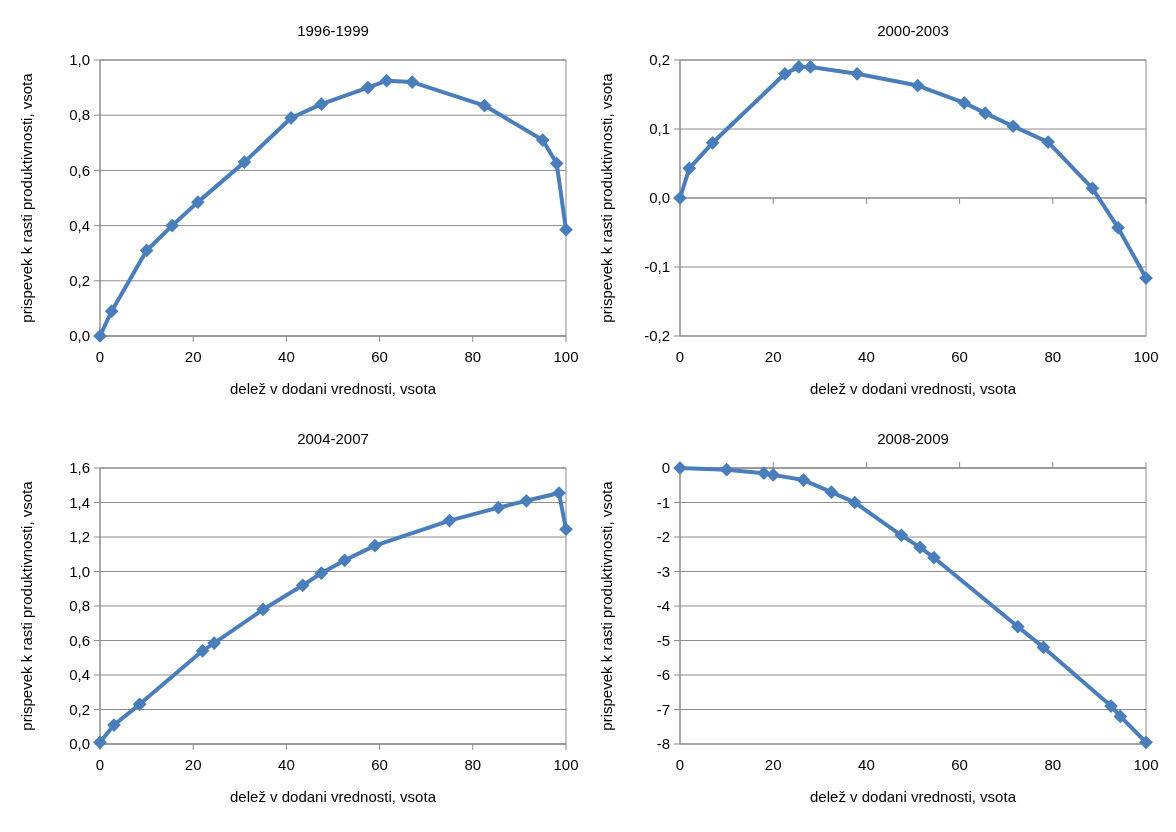 The image size is (1176, 832). Describe the element at coordinates (665, 468) in the screenshot. I see `y-tick-label: 0` at that location.